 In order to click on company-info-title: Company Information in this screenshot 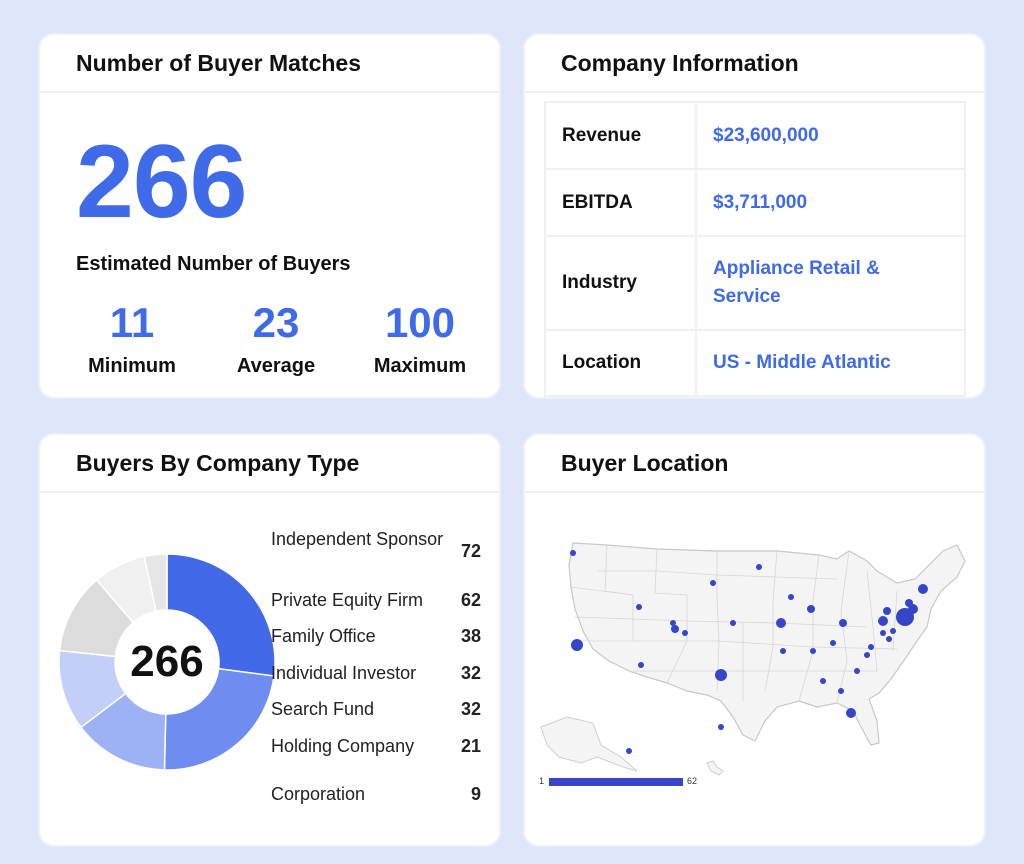, I will do `click(754, 64)`.